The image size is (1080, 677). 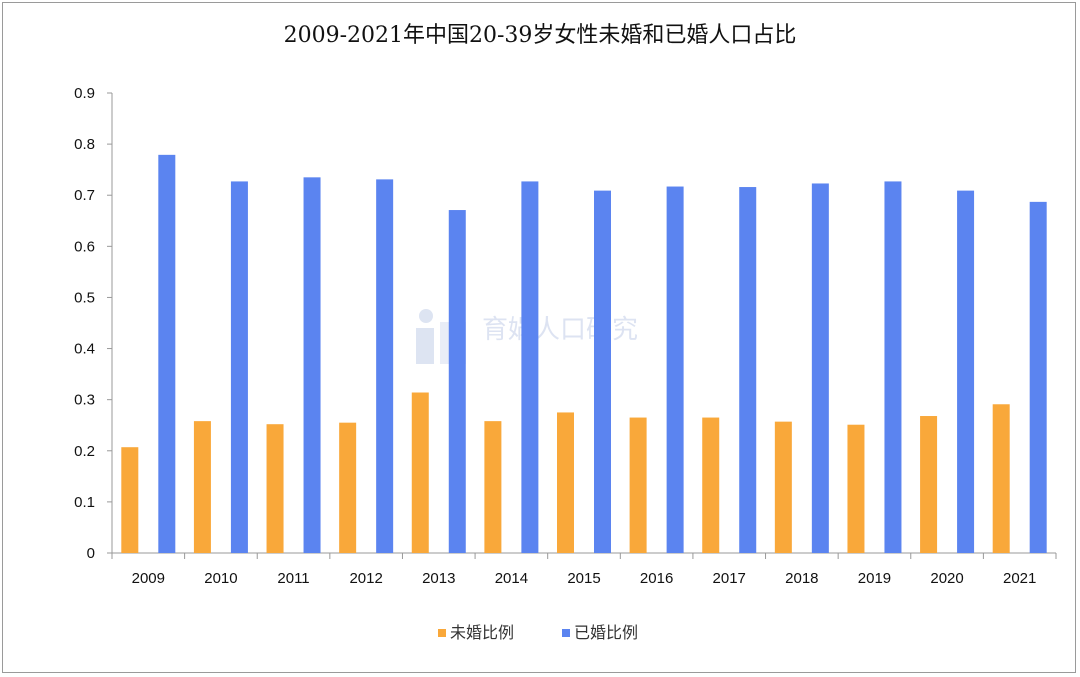 I want to click on bar-married-2020, so click(x=966, y=371).